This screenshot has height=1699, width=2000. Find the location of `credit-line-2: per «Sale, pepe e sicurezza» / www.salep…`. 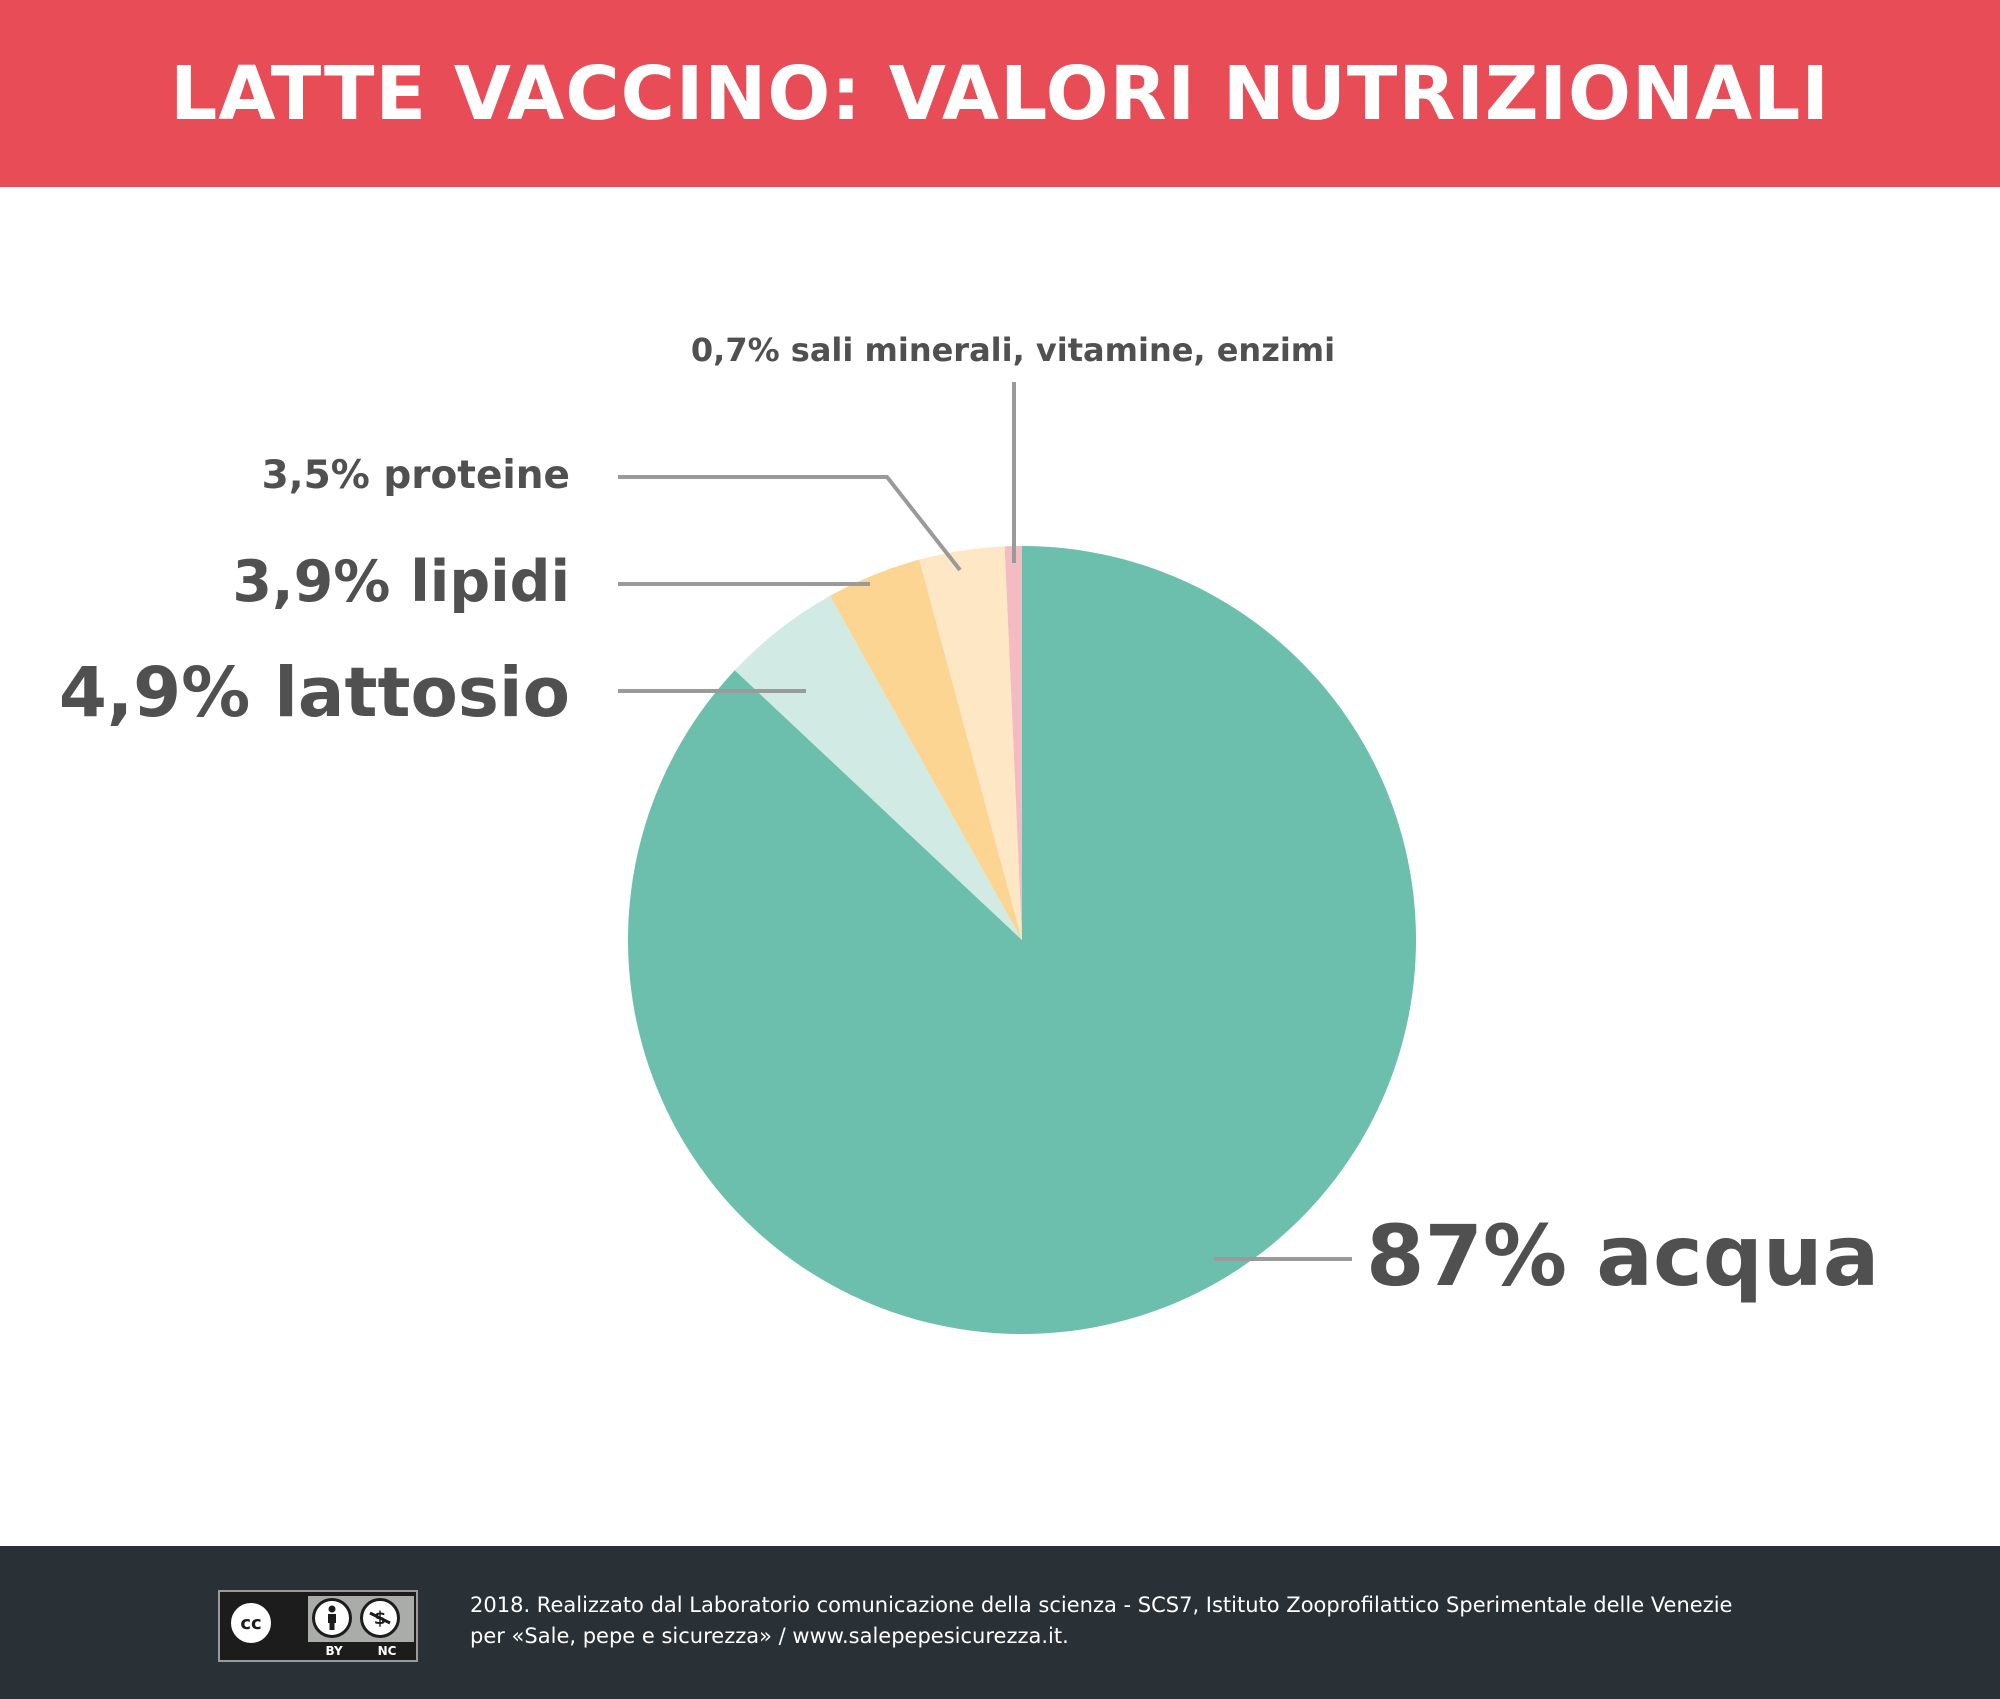

credit-line-2: per «Sale, pepe e sicurezza» / www.salep… is located at coordinates (769, 1636).